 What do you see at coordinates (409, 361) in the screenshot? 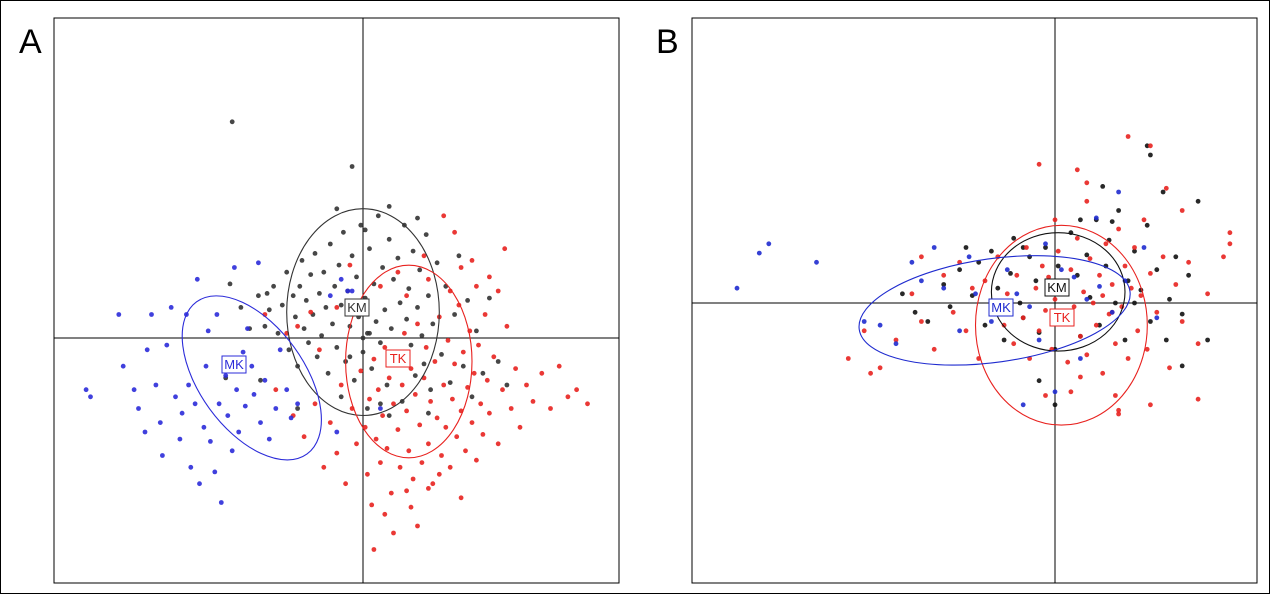
I see `ellipse-tk` at bounding box center [409, 361].